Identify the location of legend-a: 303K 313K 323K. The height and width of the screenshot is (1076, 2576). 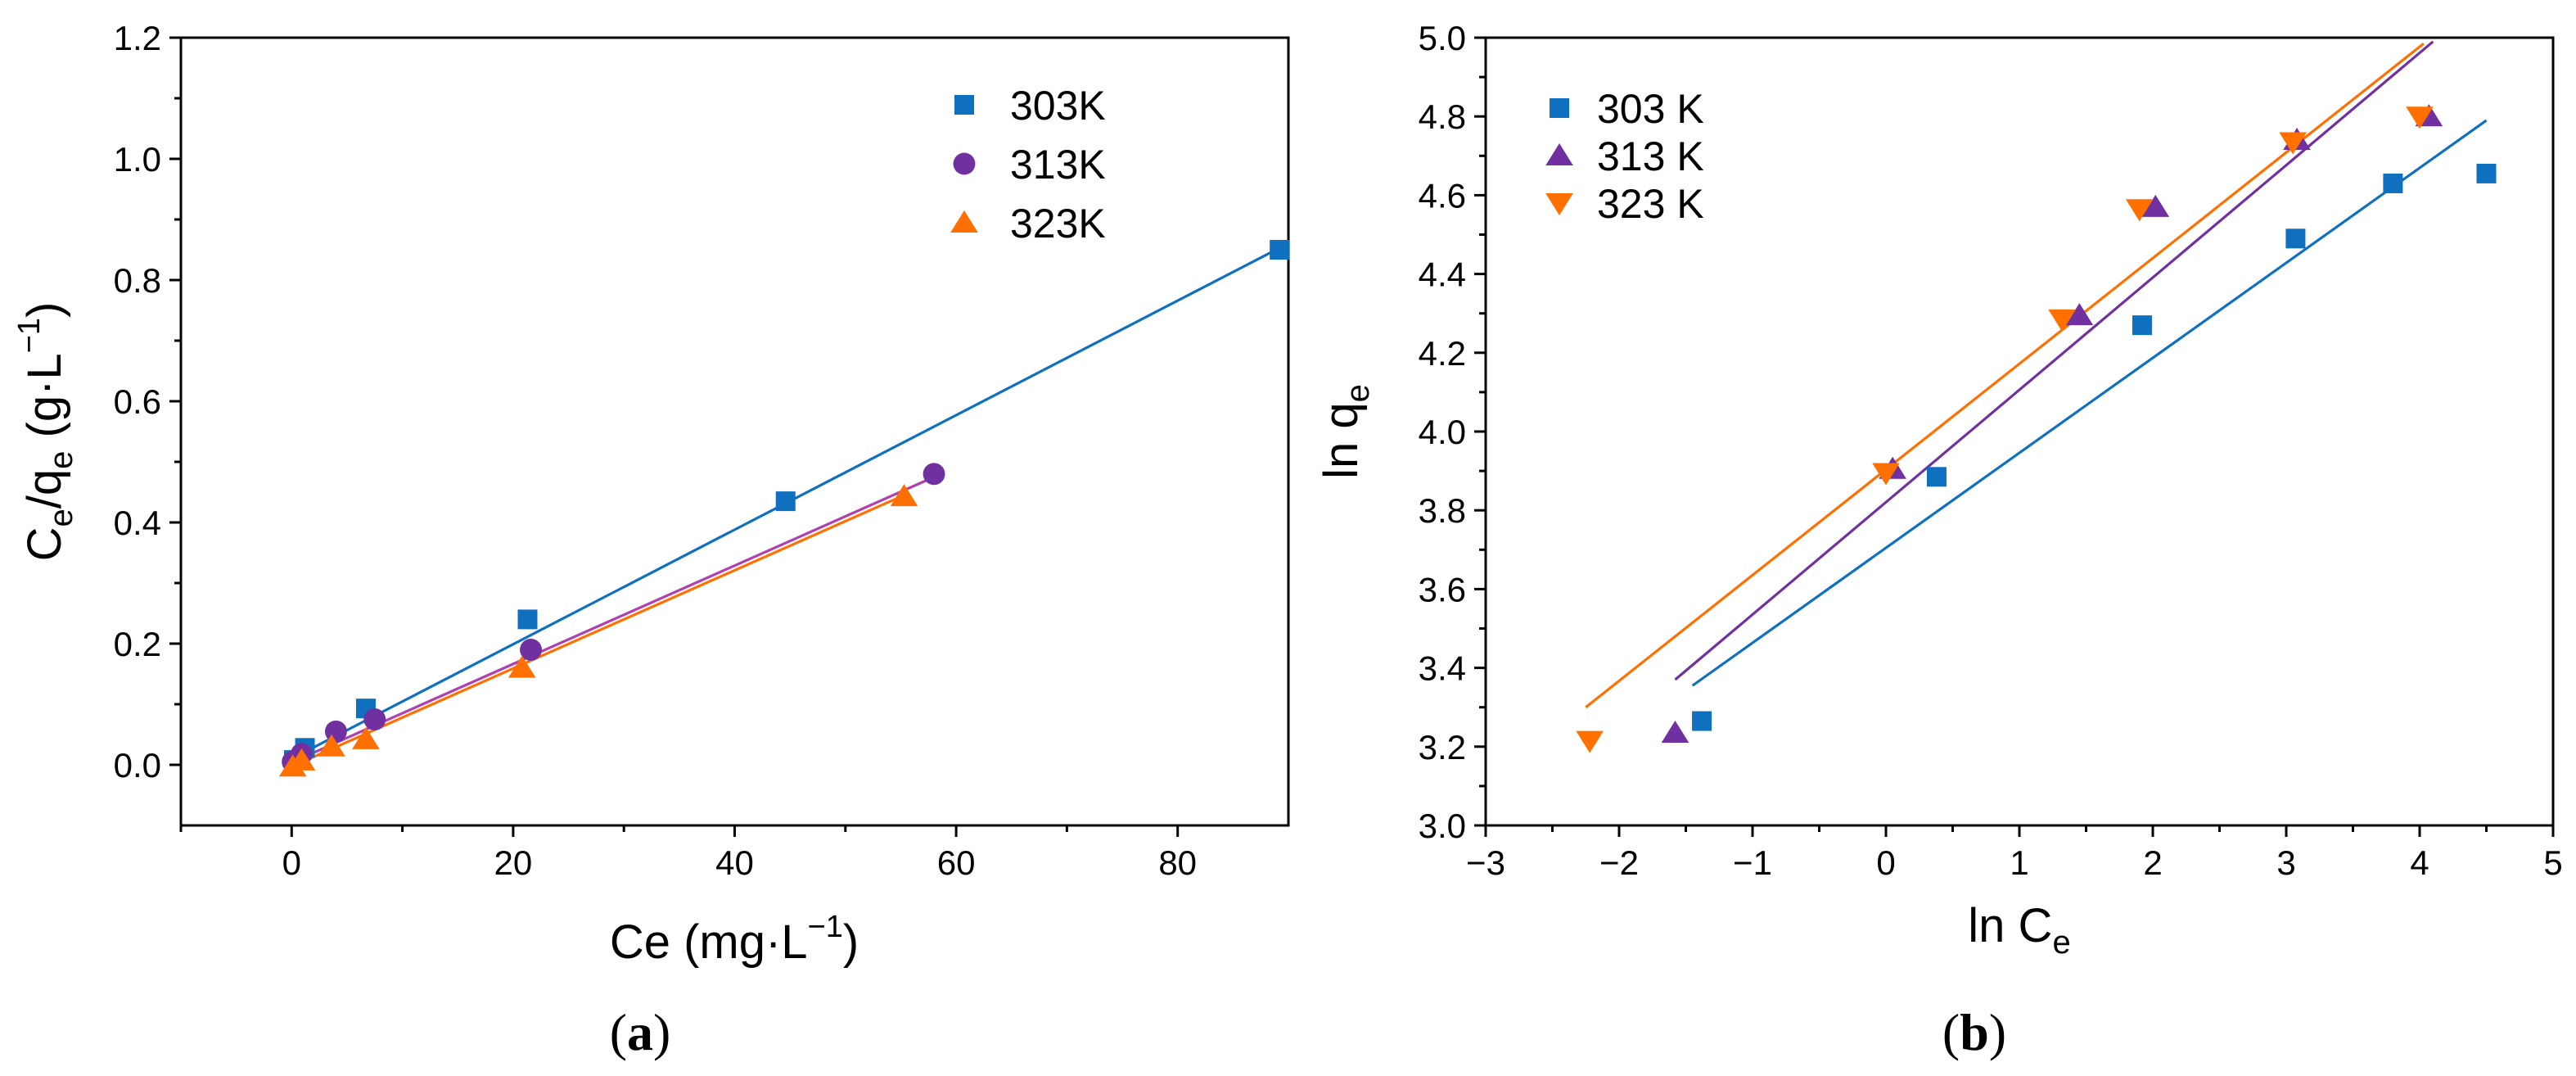
(1028, 164).